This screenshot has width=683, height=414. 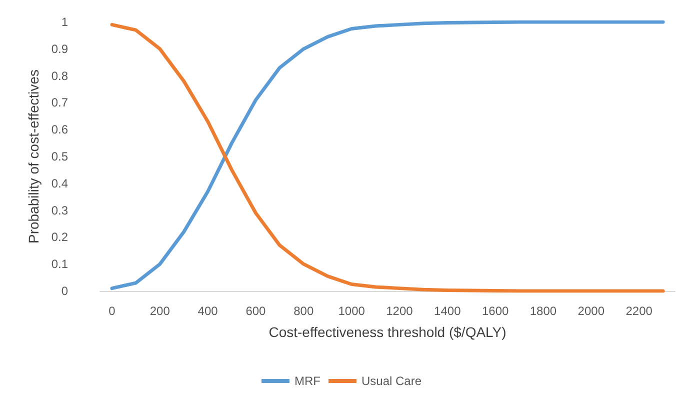 I want to click on x-tick-label: 200, so click(x=160, y=311).